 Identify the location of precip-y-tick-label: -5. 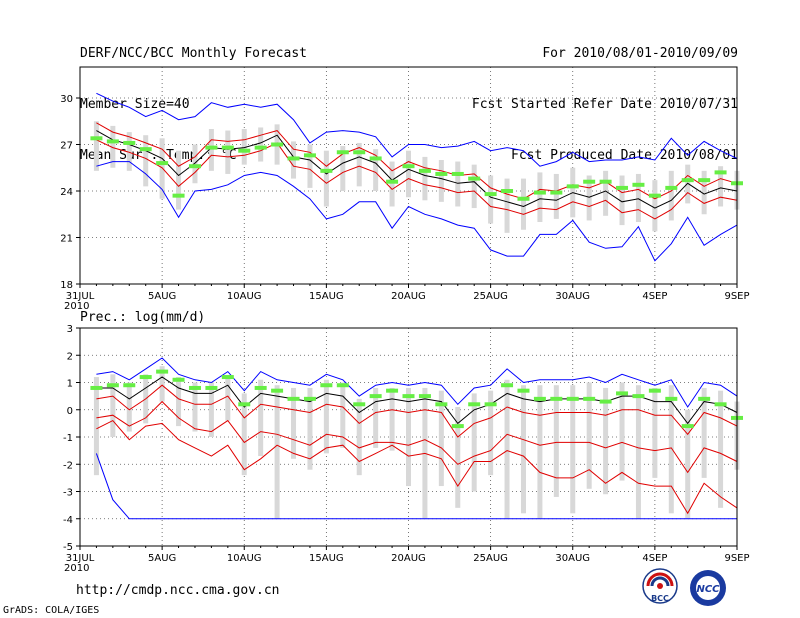
(68, 547).